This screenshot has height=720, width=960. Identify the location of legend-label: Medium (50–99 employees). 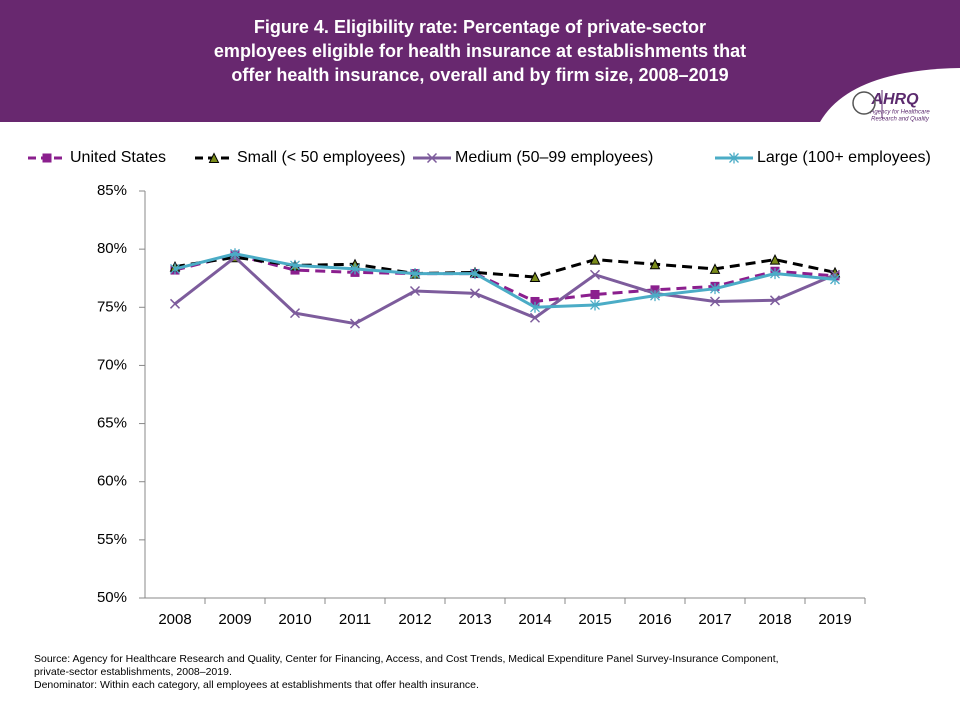
(554, 157).